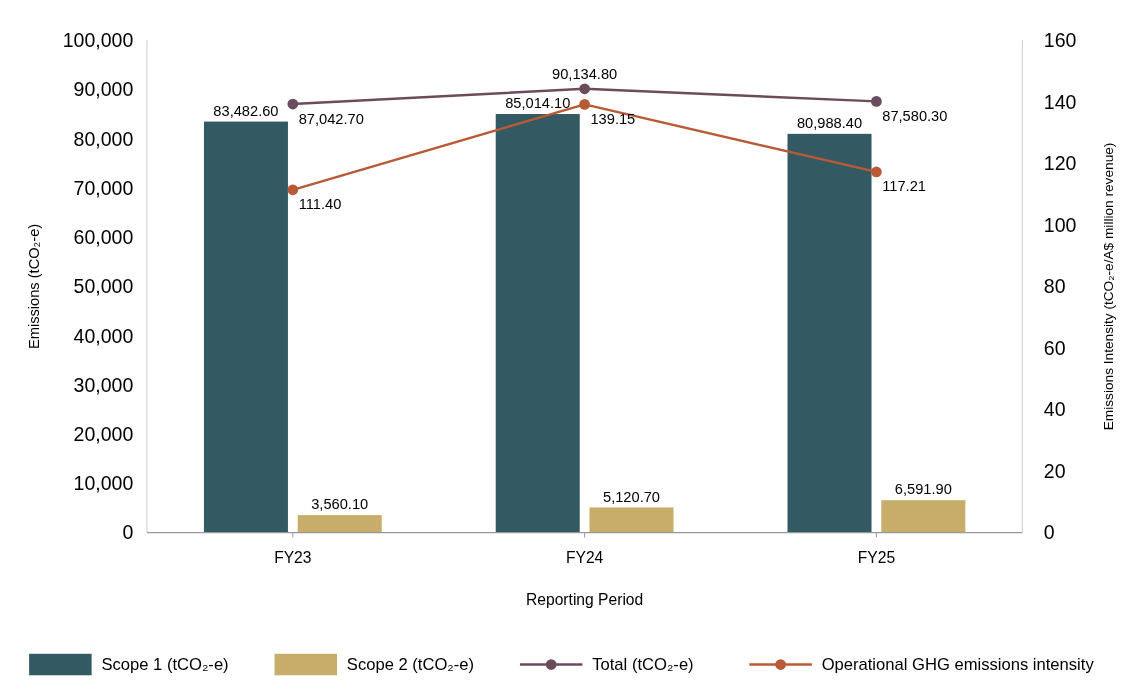 This screenshot has width=1137, height=695. What do you see at coordinates (103, 187) in the screenshot?
I see `y-tick-label: 70,000` at bounding box center [103, 187].